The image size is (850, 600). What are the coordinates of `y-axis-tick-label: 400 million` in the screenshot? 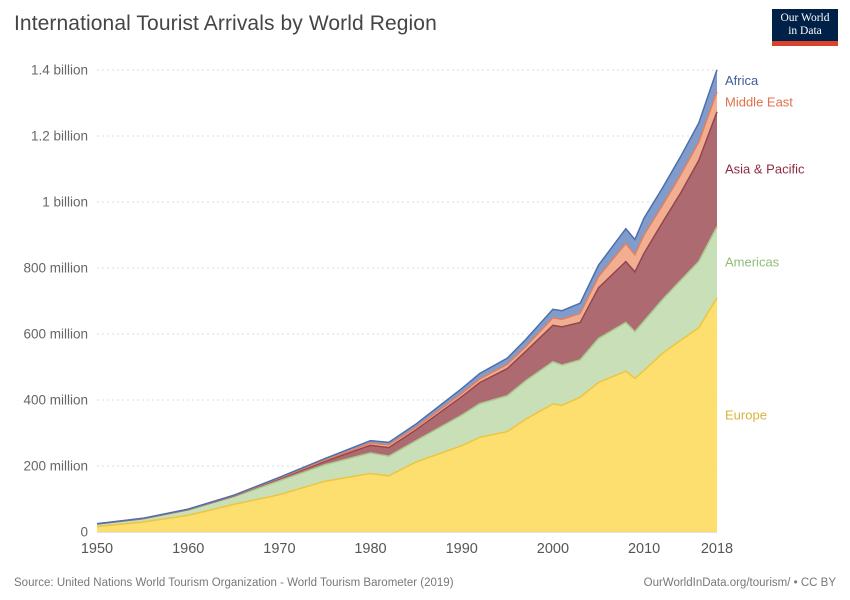 It's located at (55, 400).